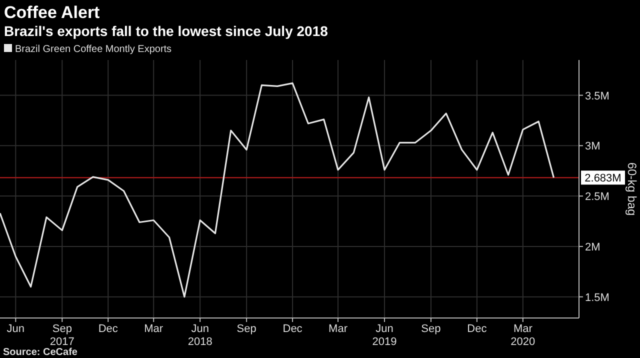 The width and height of the screenshot is (640, 358). What do you see at coordinates (200, 335) in the screenshot?
I see `x-tick-label: Jun 2018` at bounding box center [200, 335].